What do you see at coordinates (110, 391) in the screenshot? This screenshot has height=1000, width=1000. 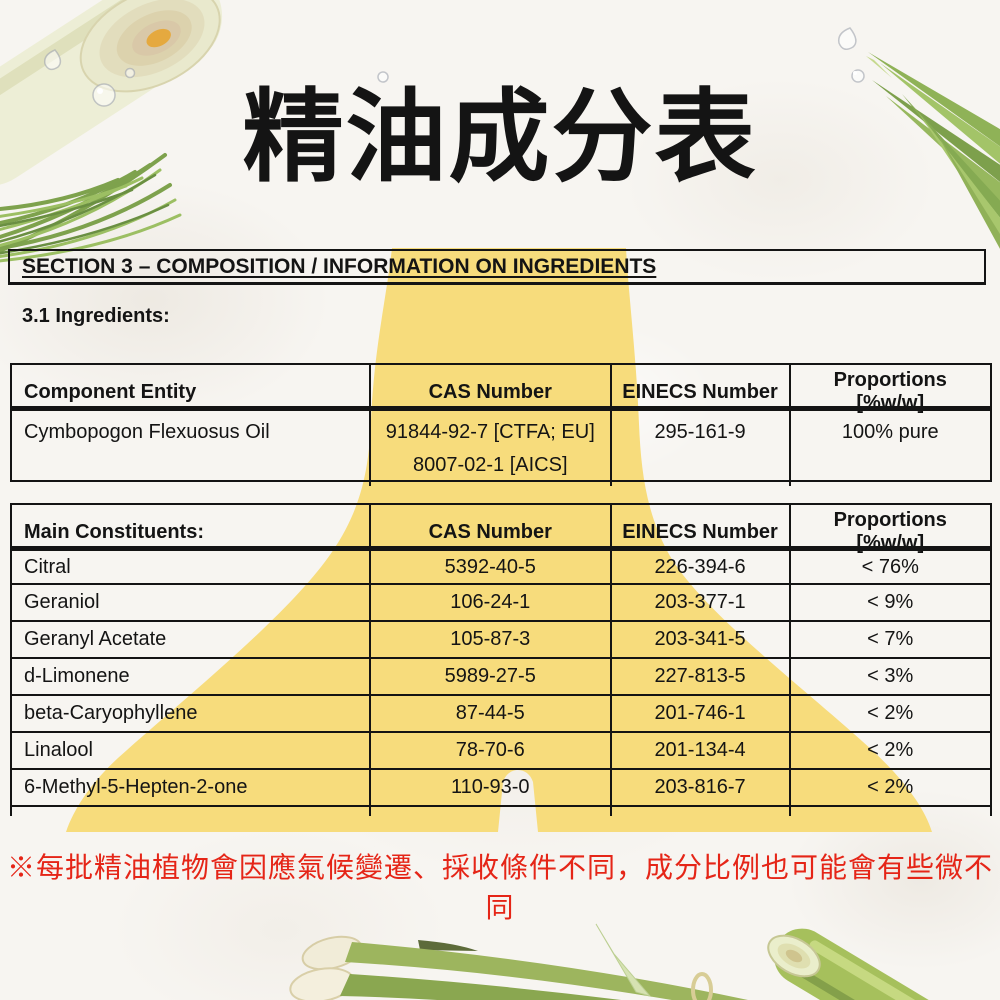 I see `column-header-component: Component Entity` at bounding box center [110, 391].